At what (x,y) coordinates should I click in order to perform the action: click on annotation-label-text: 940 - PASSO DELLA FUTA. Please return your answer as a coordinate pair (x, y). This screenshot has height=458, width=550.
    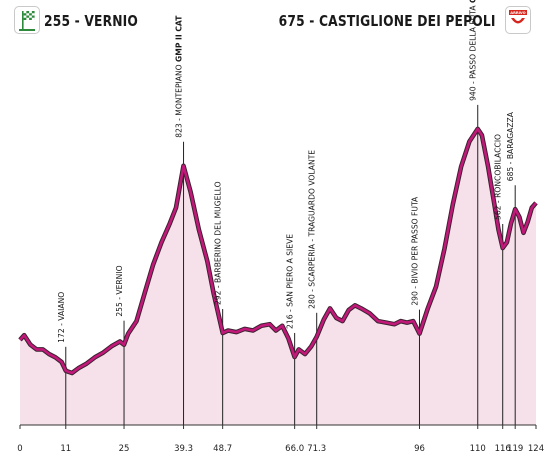
    Looking at the image, I should click on (473, 52).